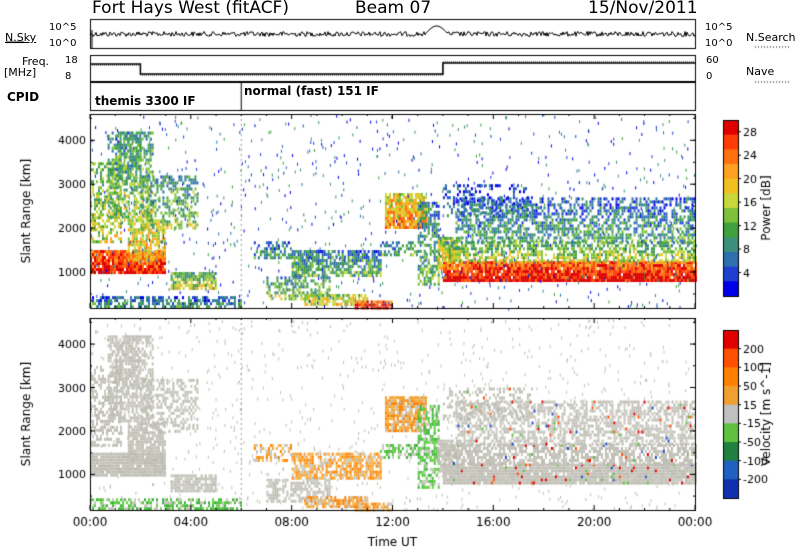 The width and height of the screenshot is (800, 554). I want to click on date-label: 15/Nov/2011, so click(643, 9).